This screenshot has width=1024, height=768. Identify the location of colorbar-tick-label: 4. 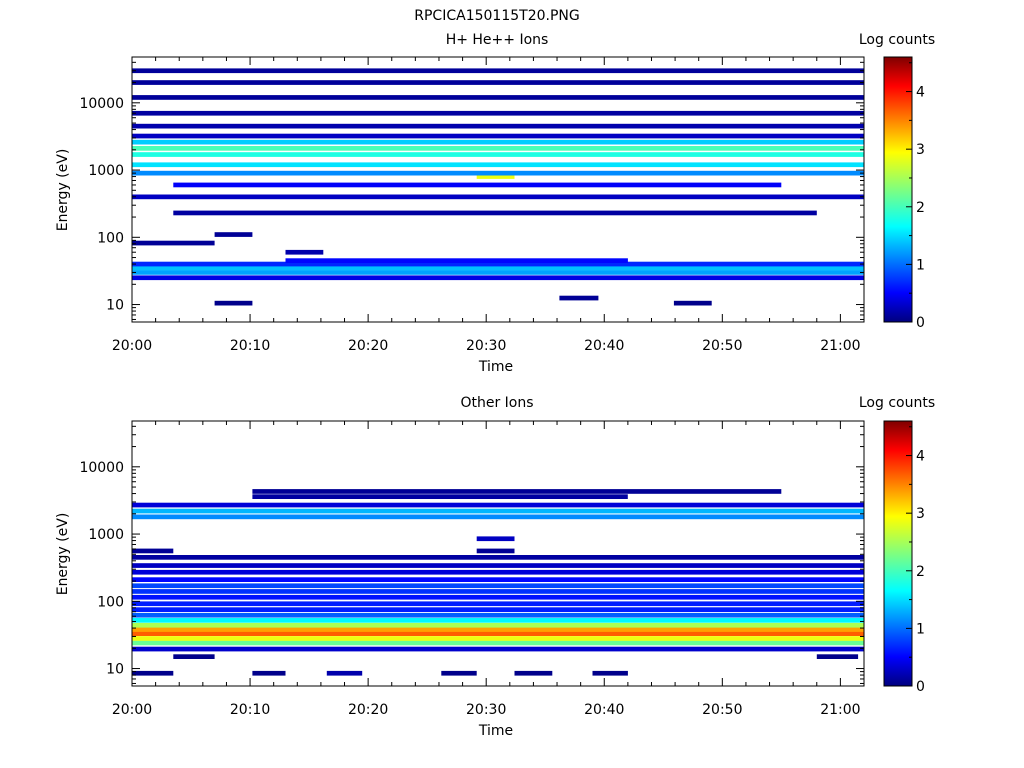
(920, 93).